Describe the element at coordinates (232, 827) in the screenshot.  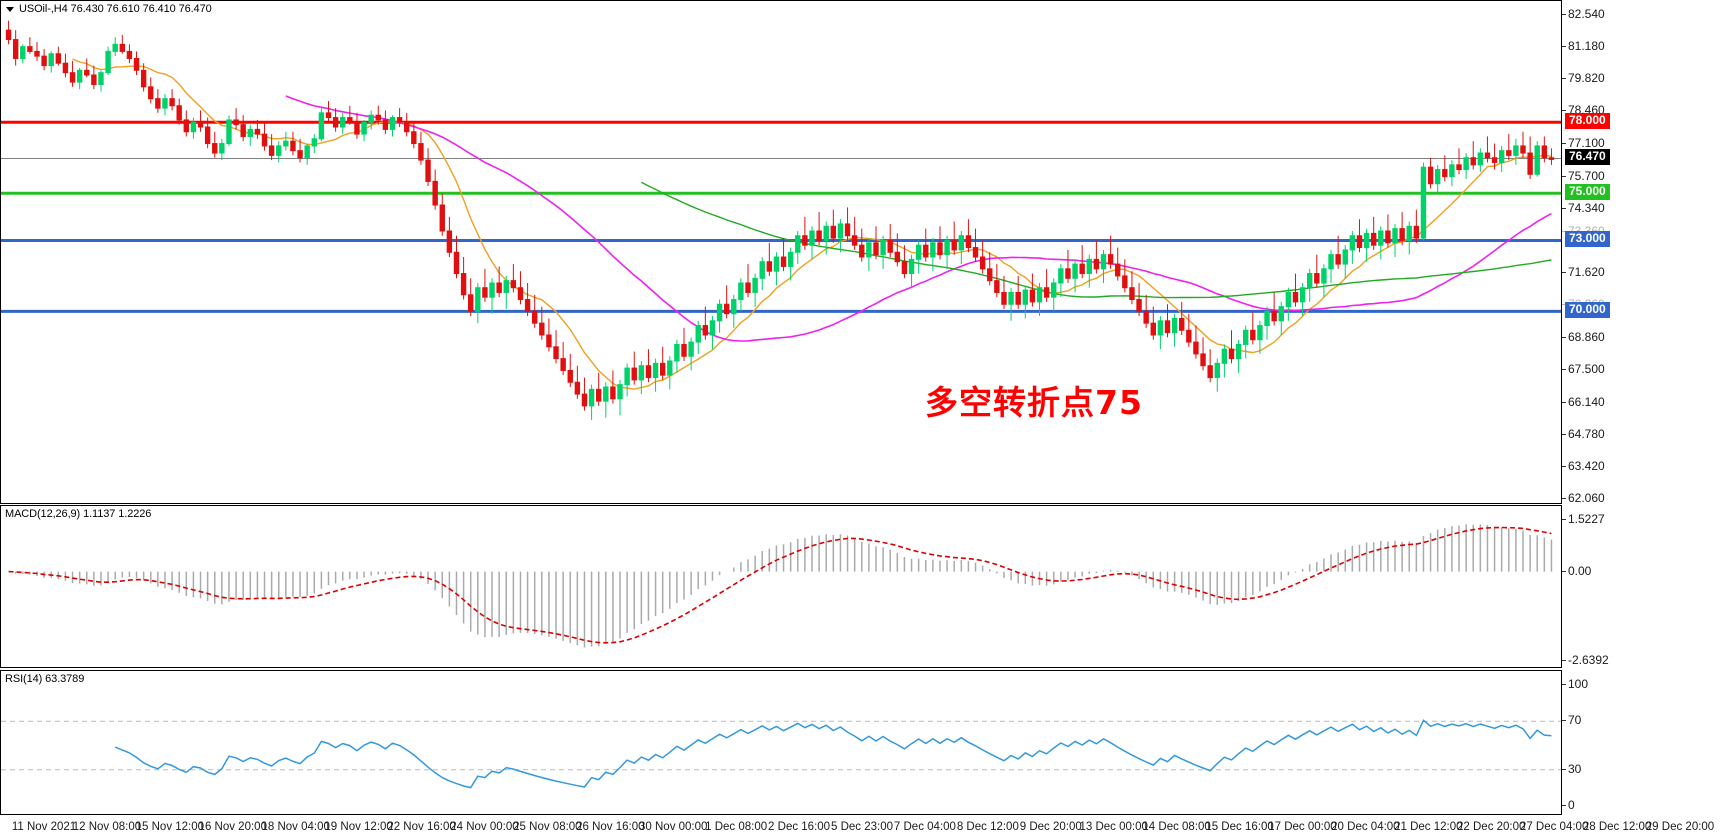
I see `time-tick: 16 Nov 20:00` at that location.